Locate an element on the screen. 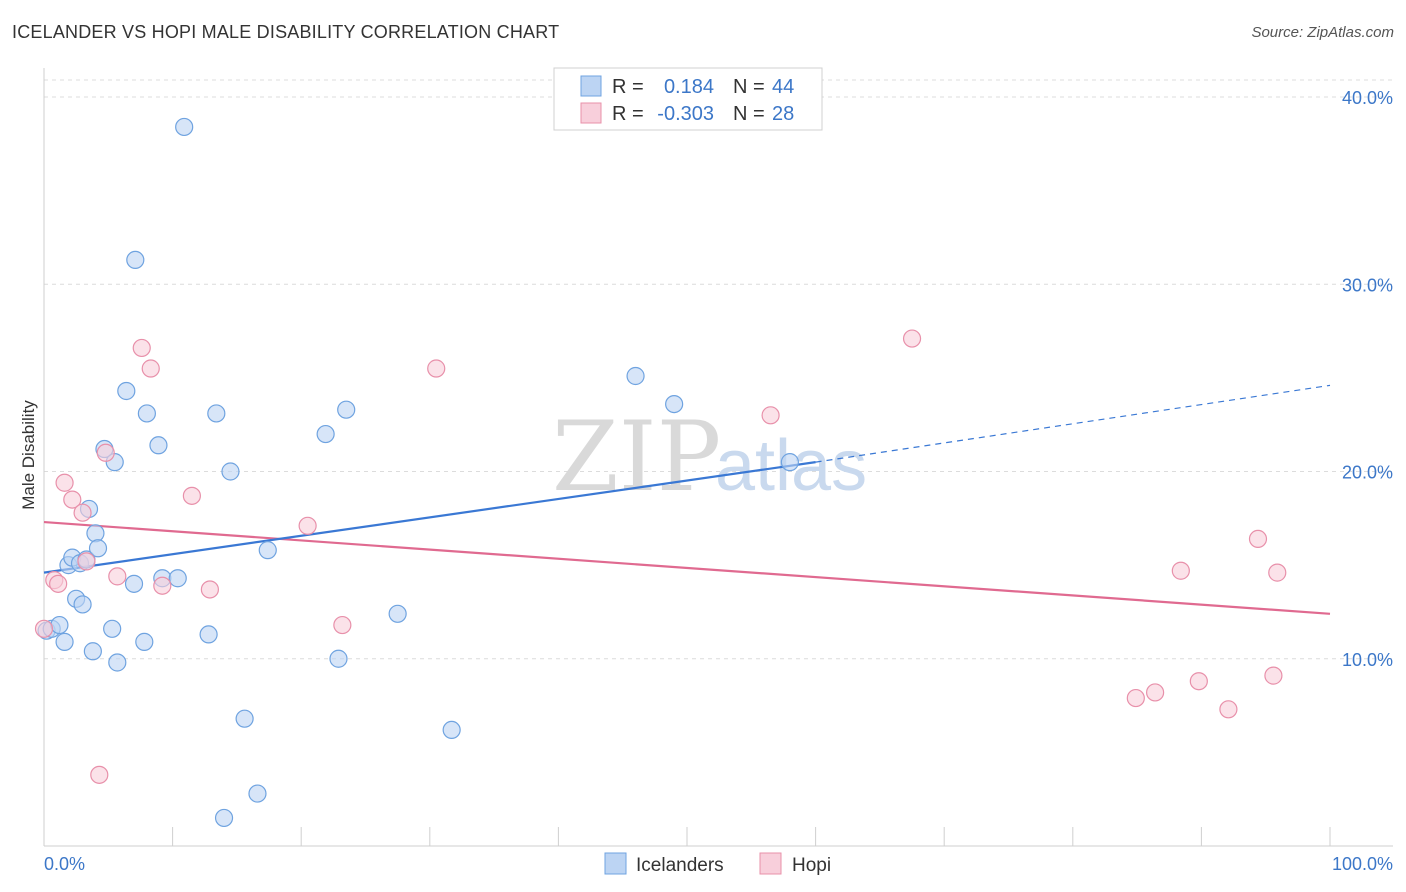  watermark-zip: ZIP is located at coordinates (636, 457).